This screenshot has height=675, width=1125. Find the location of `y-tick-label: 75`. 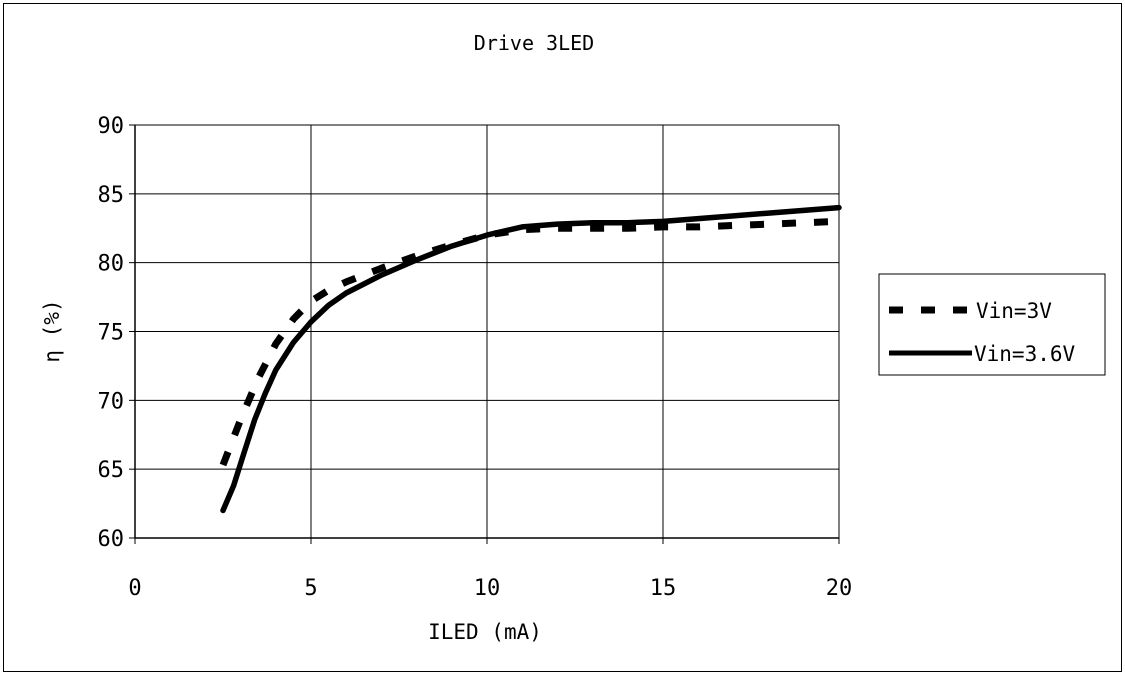

y-tick-label: 75 is located at coordinates (111, 333).